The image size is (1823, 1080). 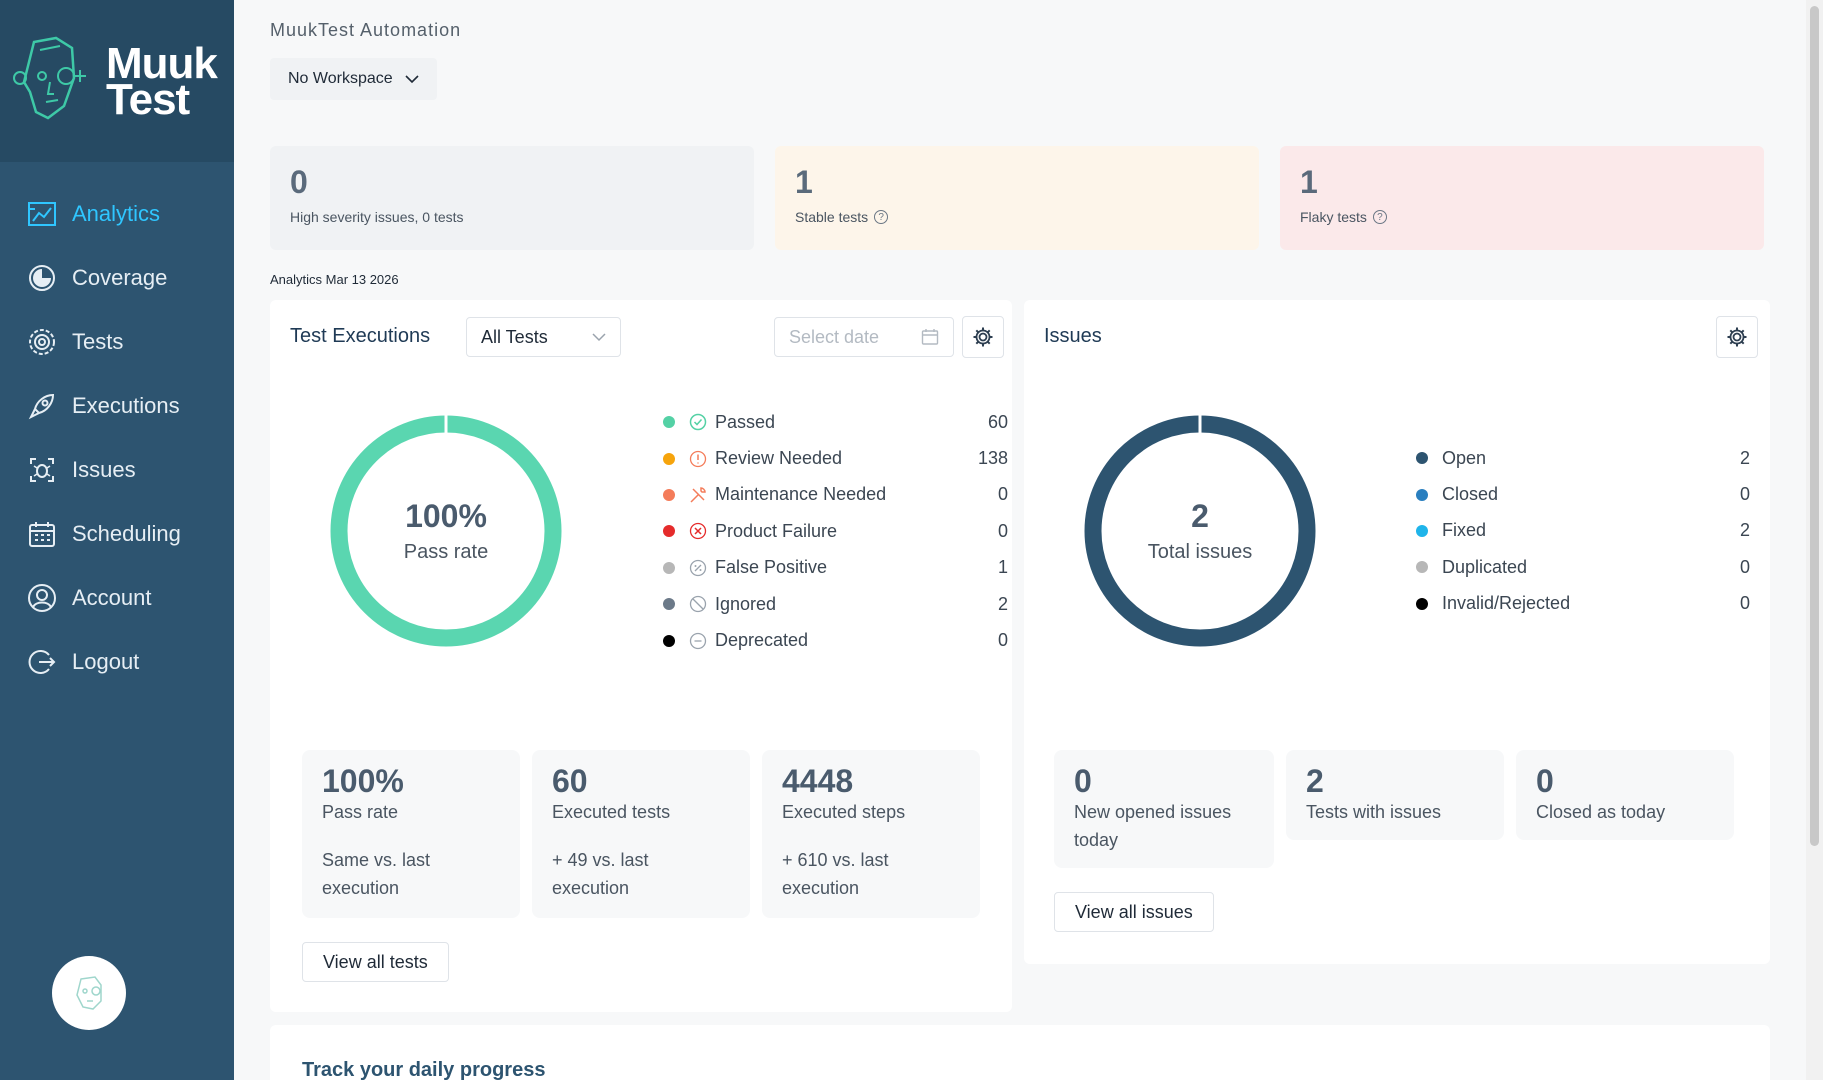 What do you see at coordinates (1506, 603) in the screenshot?
I see `legend-label: Invalid/Rejected` at bounding box center [1506, 603].